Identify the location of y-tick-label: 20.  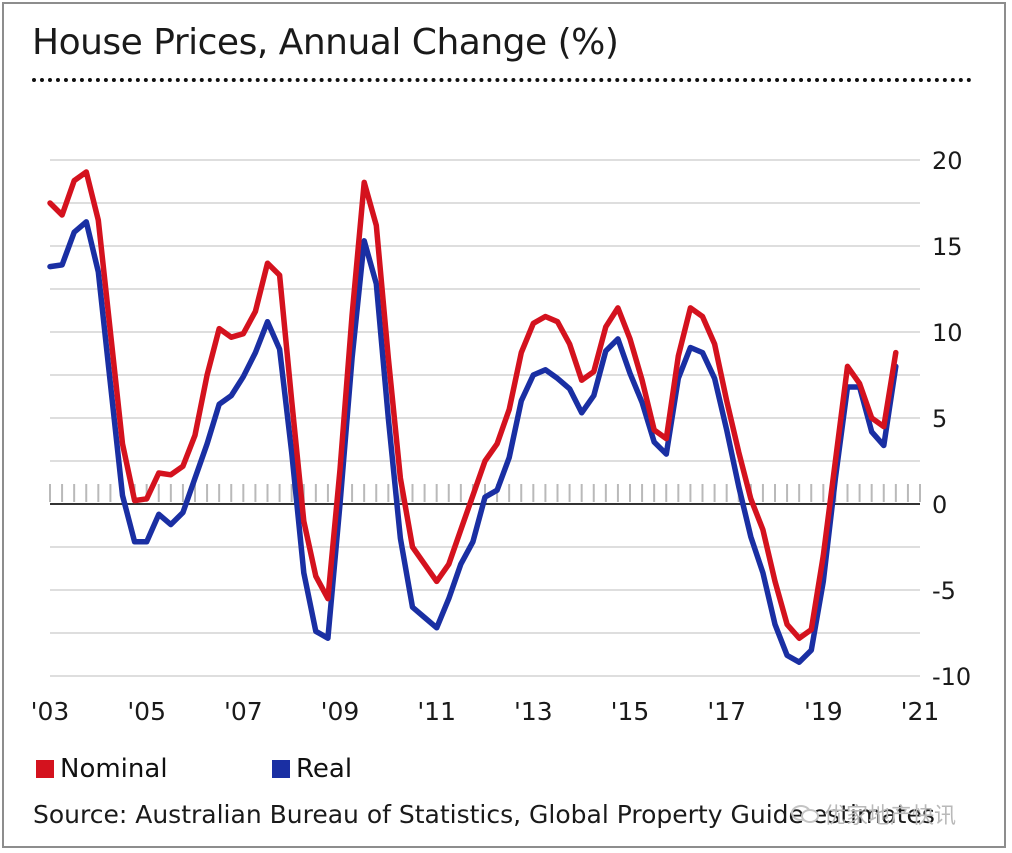
(947, 161).